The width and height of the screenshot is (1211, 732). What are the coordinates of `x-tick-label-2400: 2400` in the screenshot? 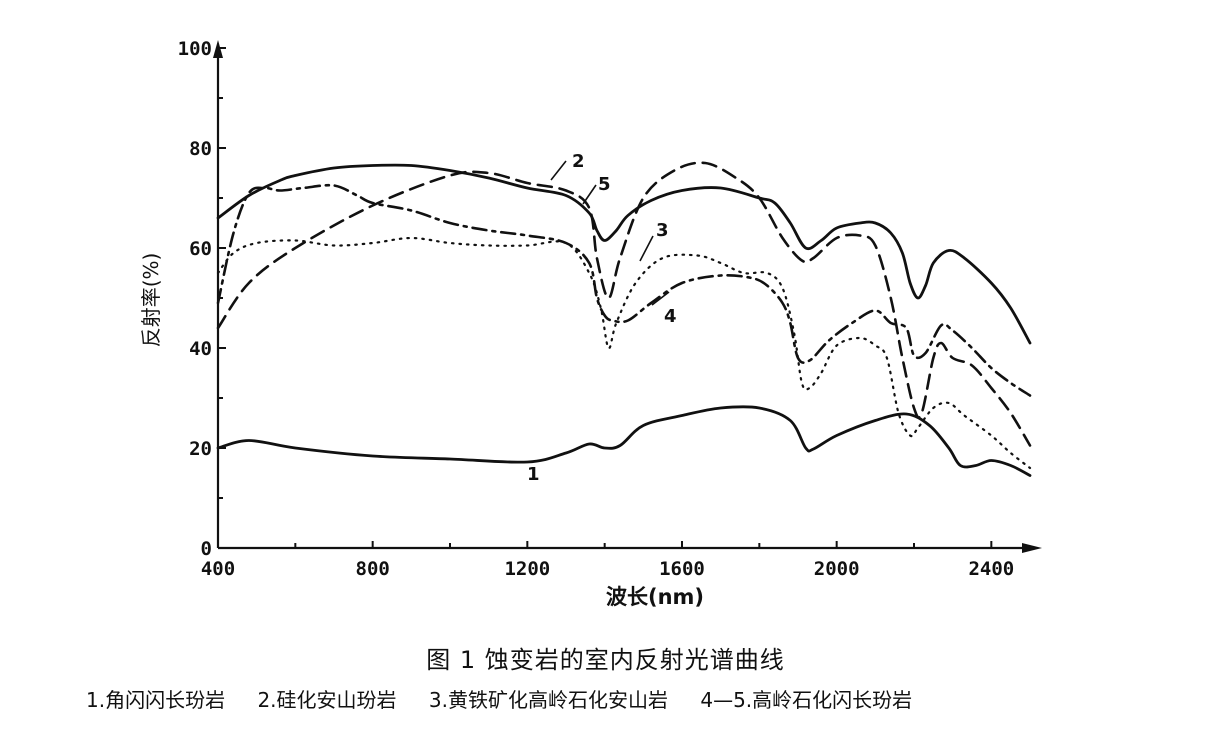 It's located at (991, 569).